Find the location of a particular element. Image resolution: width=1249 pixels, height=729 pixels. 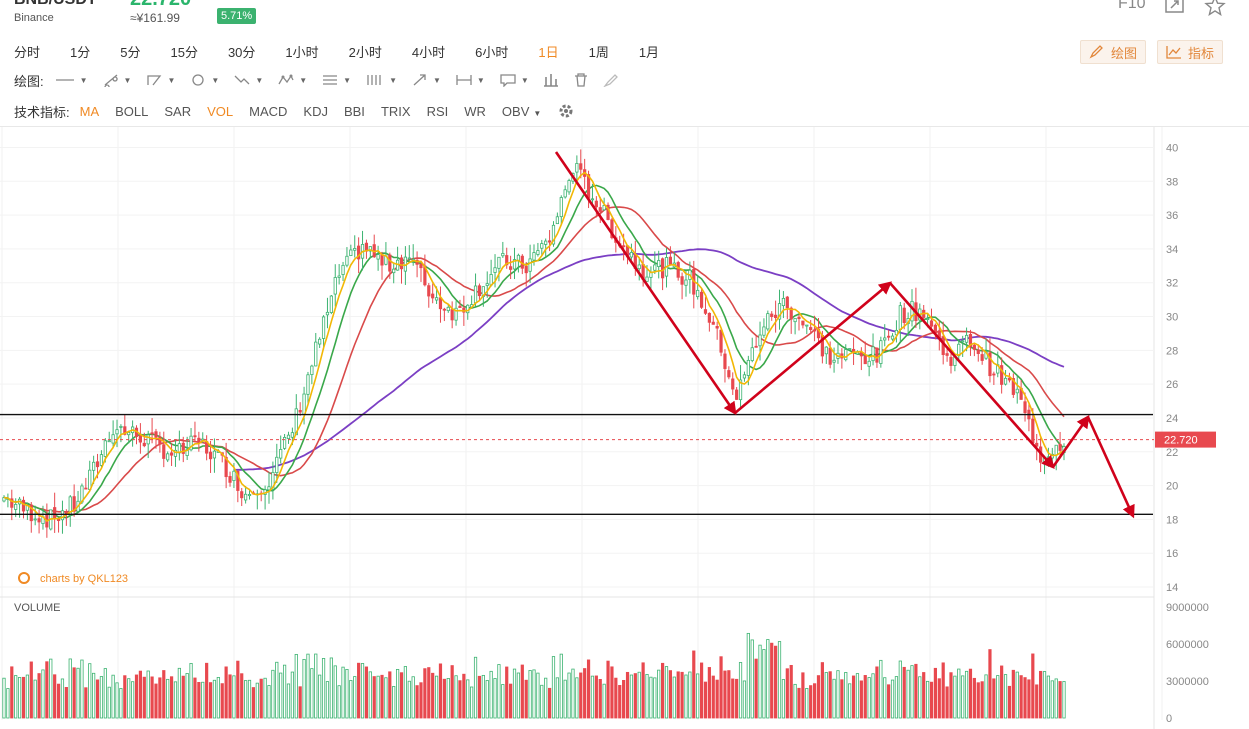

comment-tool-icon: ▼ is located at coordinates (514, 80).